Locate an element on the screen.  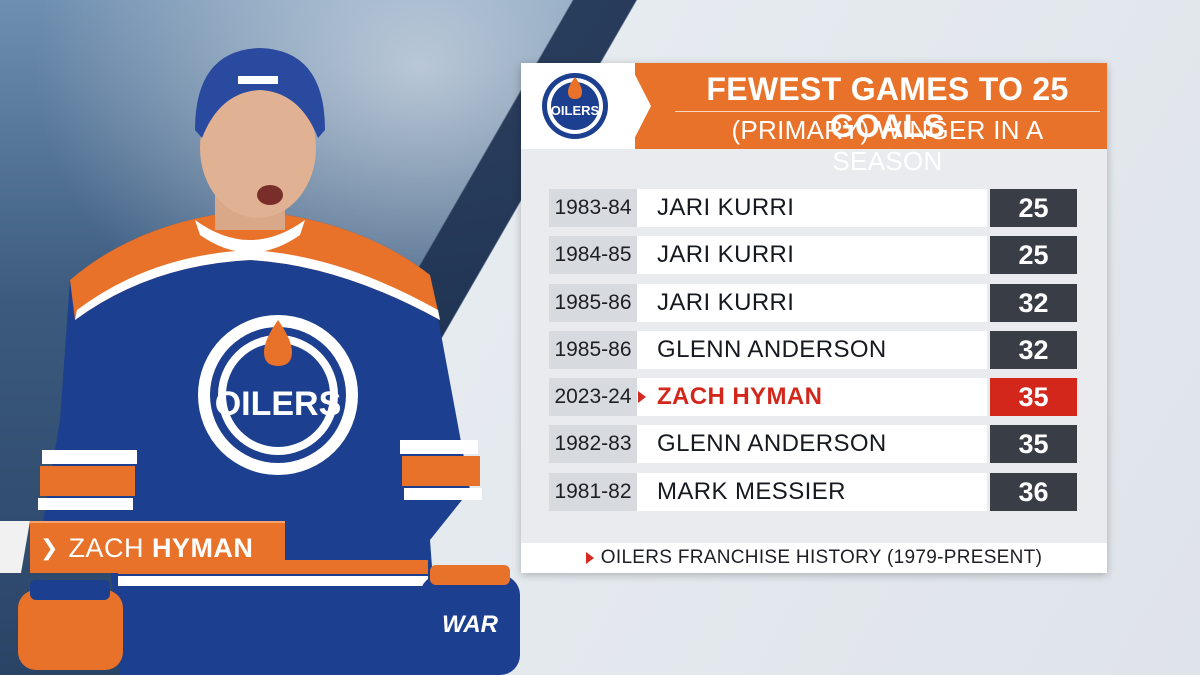
header-notch is located at coordinates (640, 106).